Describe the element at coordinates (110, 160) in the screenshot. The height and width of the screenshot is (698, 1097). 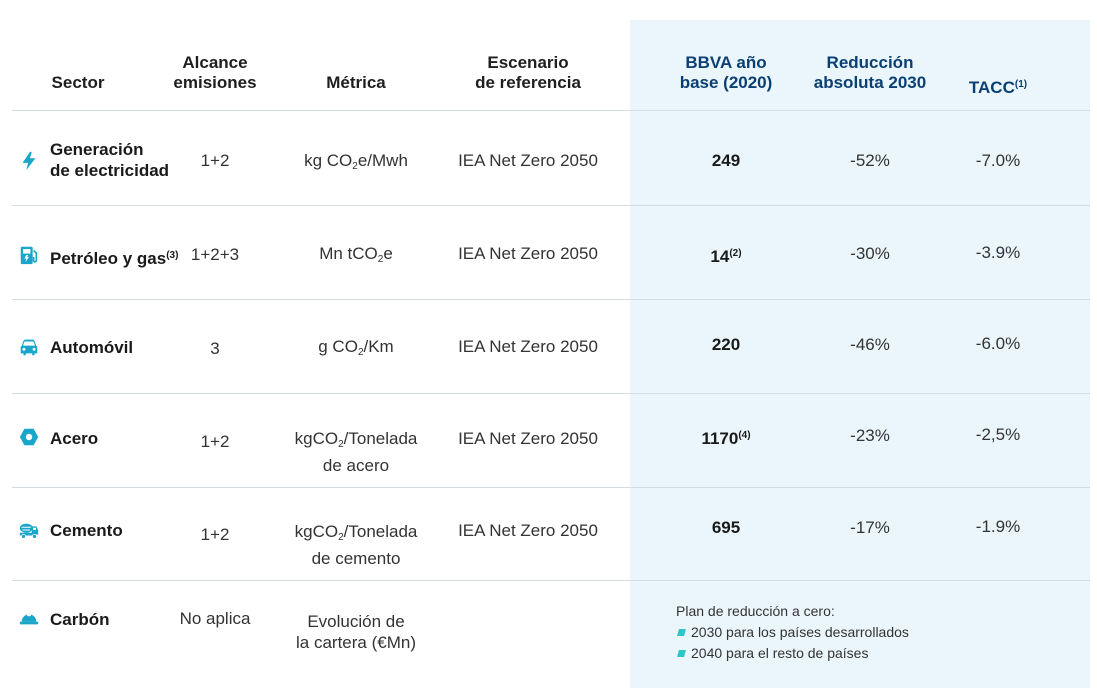
I see `row-sector: Generación de electricidad` at that location.